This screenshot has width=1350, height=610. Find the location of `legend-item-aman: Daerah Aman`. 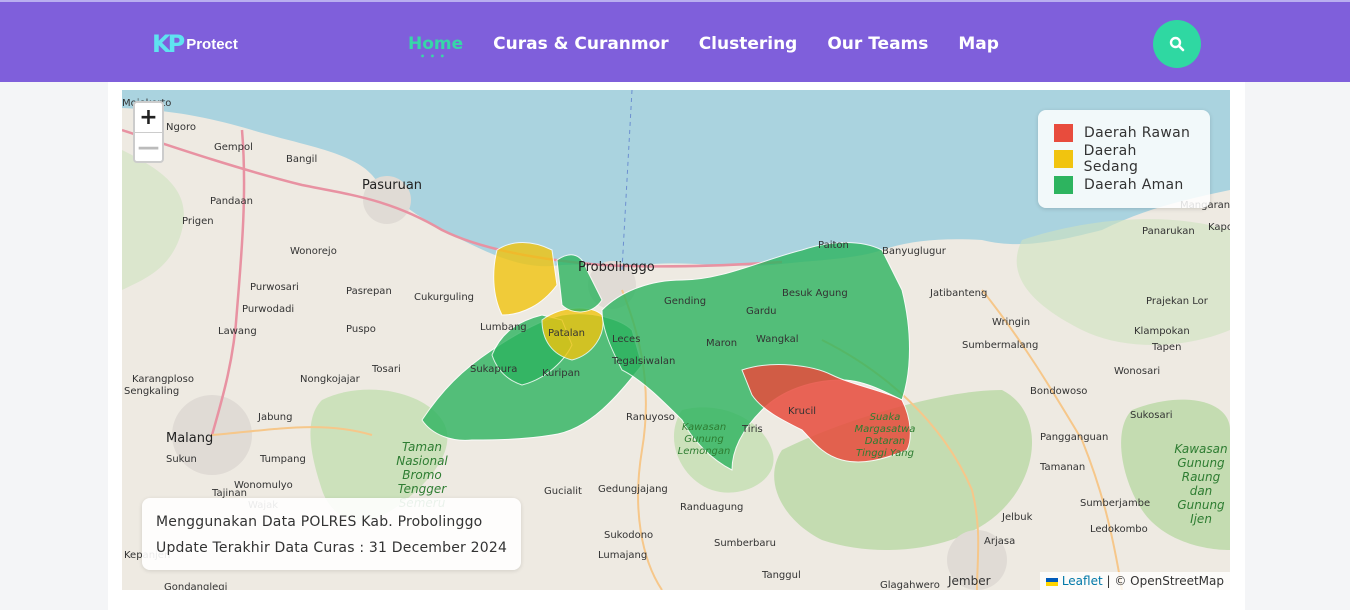

legend-item-aman: Daerah Aman is located at coordinates (1124, 185).